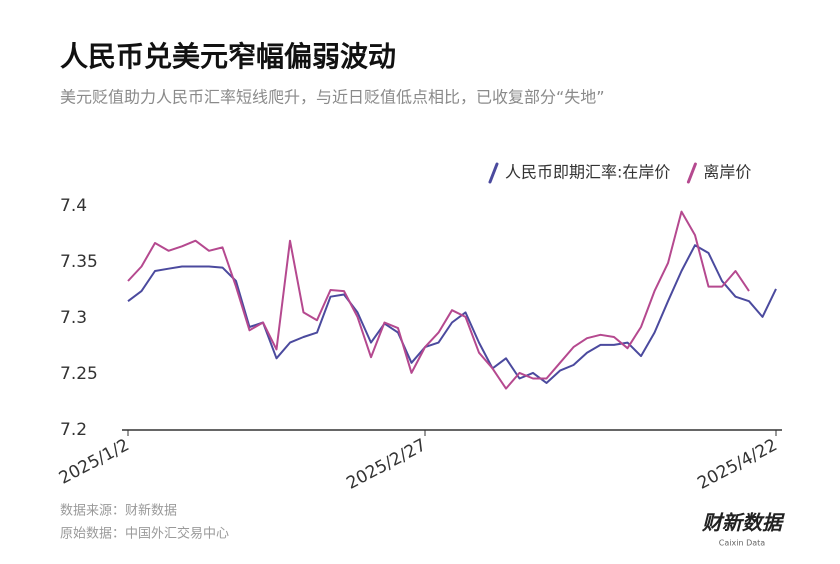  What do you see at coordinates (144, 534) in the screenshot?
I see `origin: 原始数据：中国外汇交易中心` at bounding box center [144, 534].